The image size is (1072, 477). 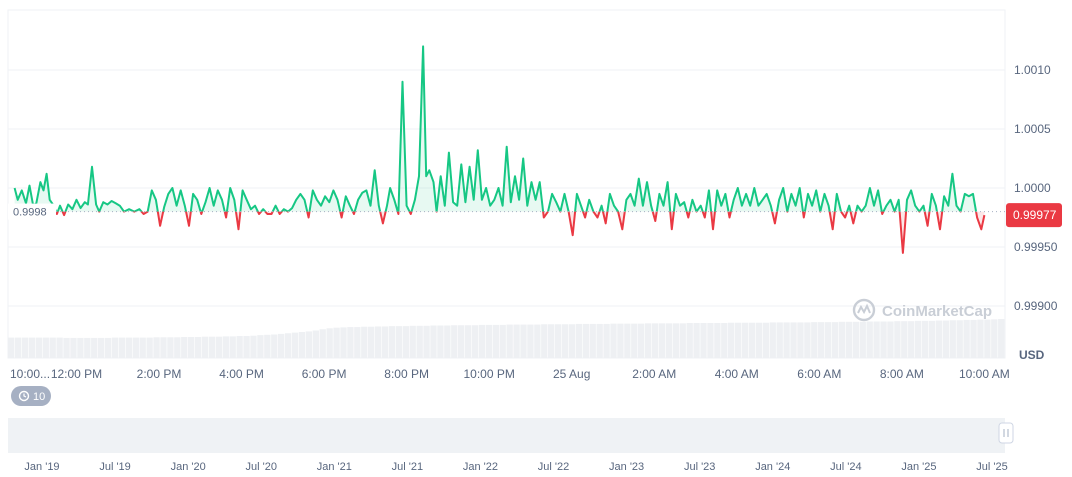 I want to click on range-navigator, so click(x=511, y=435).